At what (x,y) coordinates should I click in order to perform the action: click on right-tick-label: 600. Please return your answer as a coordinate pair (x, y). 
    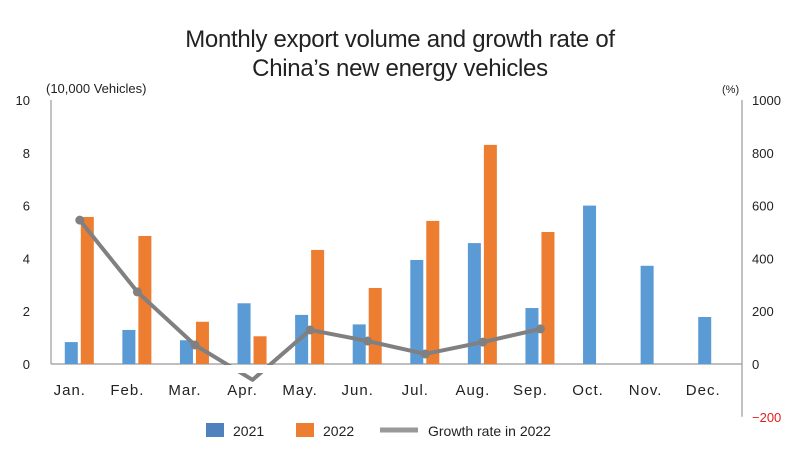
    Looking at the image, I should click on (763, 206).